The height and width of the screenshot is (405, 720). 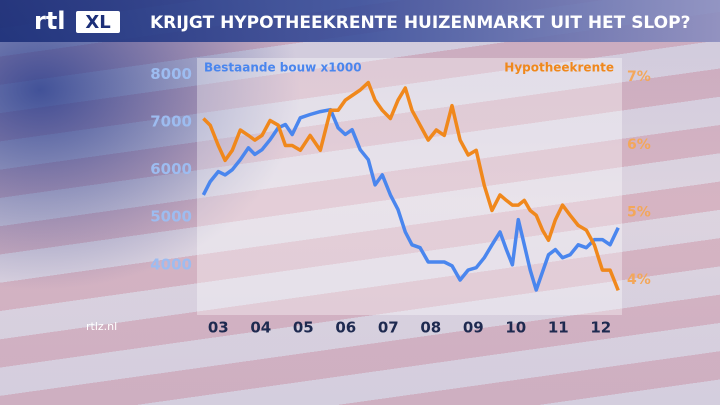 What do you see at coordinates (345, 328) in the screenshot?
I see `x-tick-label: 06` at bounding box center [345, 328].